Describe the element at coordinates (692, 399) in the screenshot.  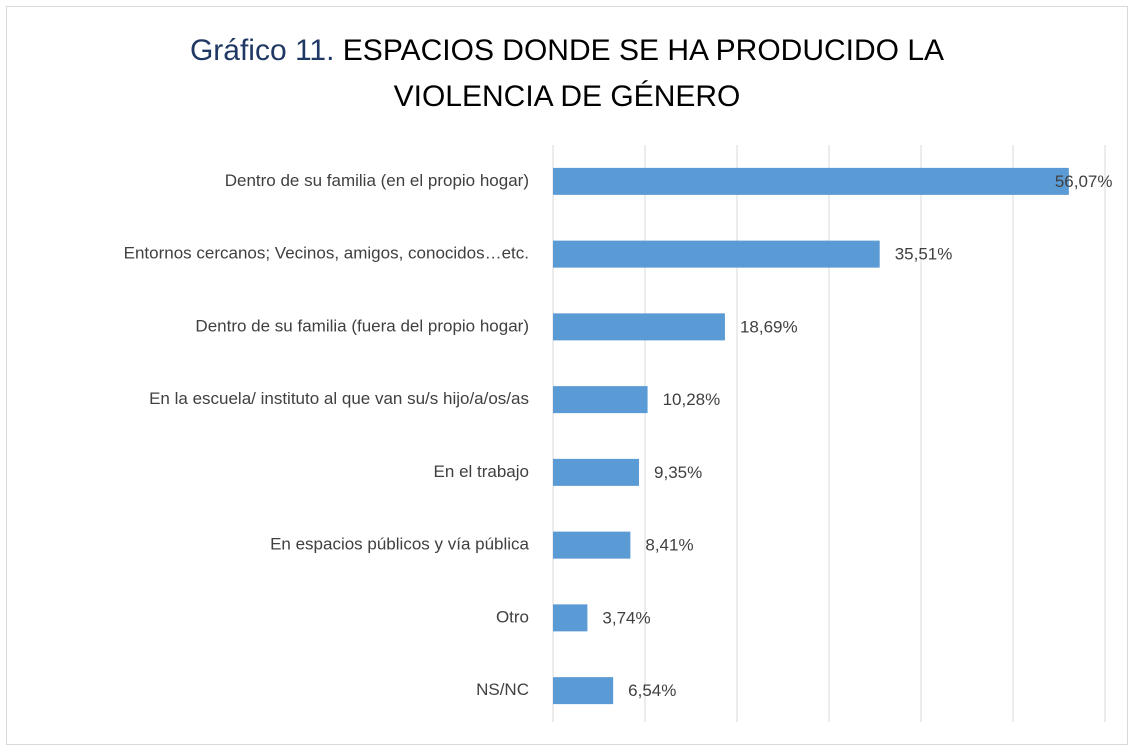
I see `data-label: 10,28%` at that location.